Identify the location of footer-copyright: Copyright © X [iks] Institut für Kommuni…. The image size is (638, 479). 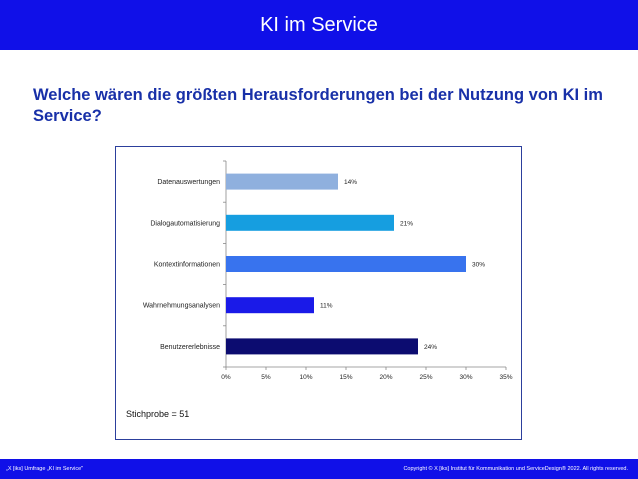
(515, 469).